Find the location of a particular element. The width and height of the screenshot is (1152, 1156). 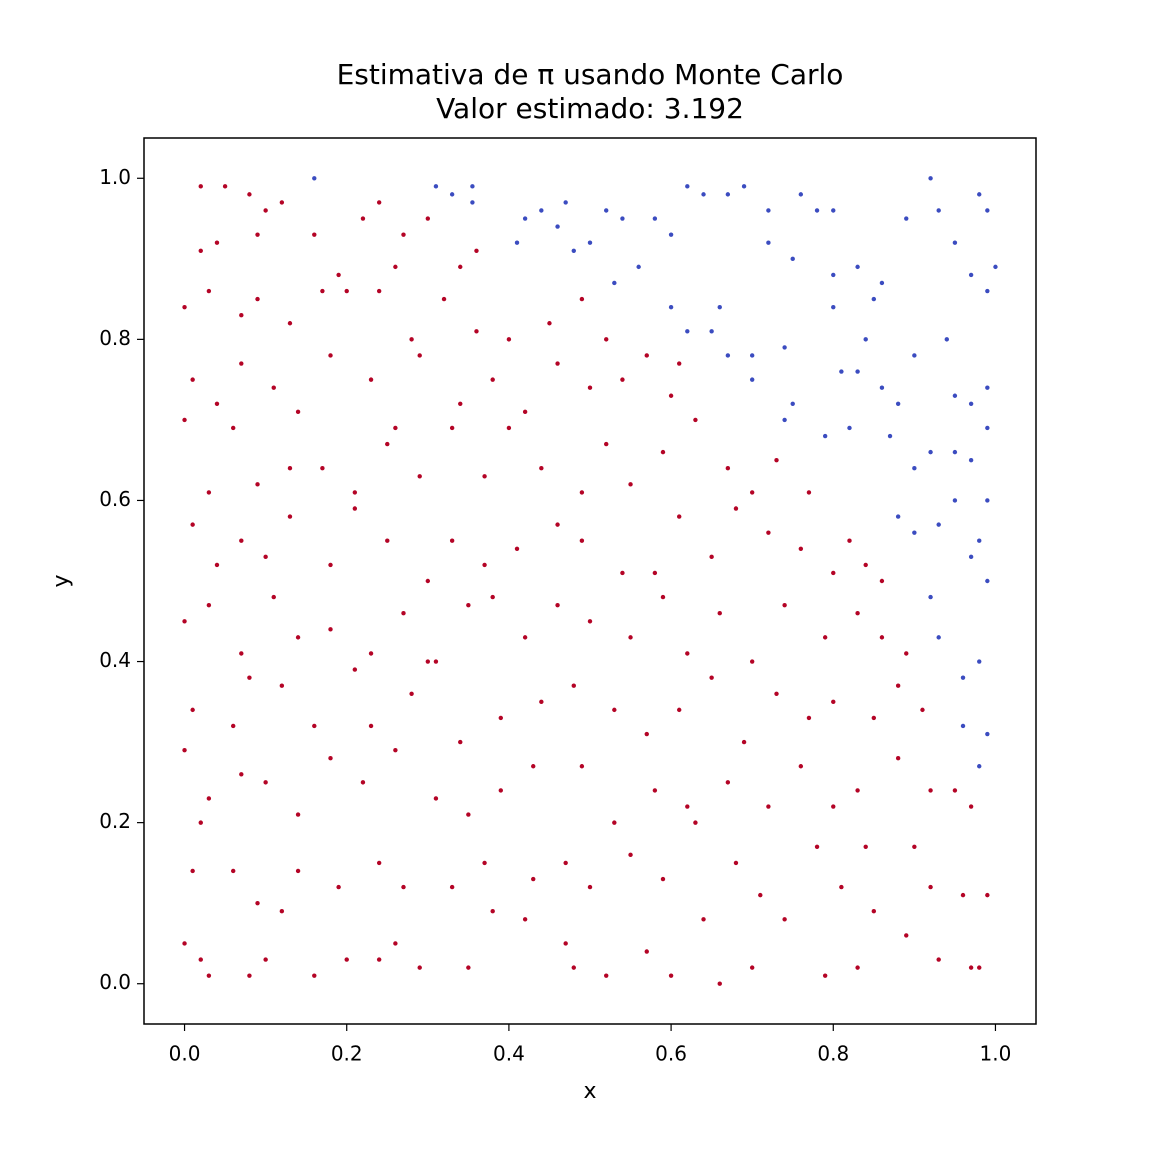

y-tick-label: 0.0 is located at coordinates (115, 982).